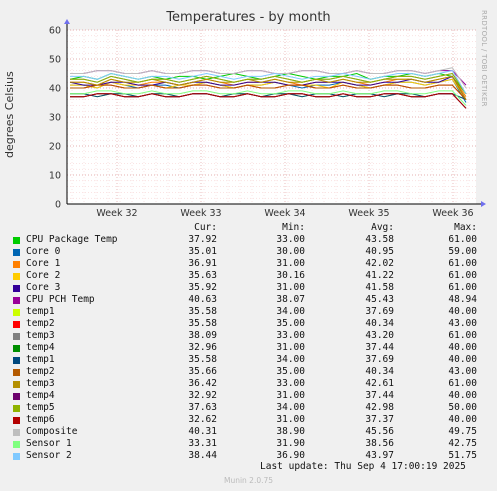 This screenshot has height=491, width=497. What do you see at coordinates (55, 118) in the screenshot?
I see `y-tick-label: 30` at bounding box center [55, 118].